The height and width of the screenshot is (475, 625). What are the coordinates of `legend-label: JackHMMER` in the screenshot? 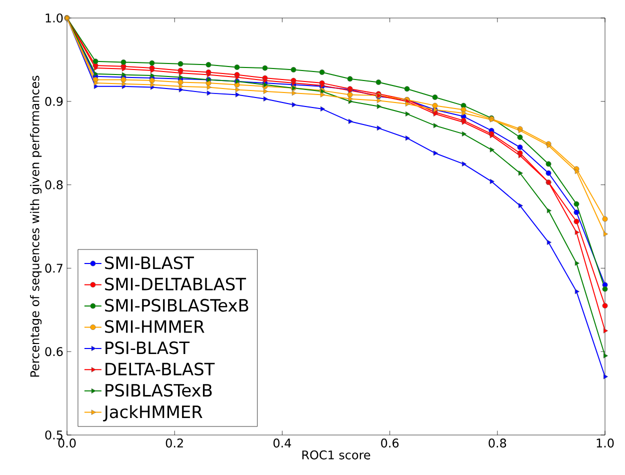 It's located at (152, 413).